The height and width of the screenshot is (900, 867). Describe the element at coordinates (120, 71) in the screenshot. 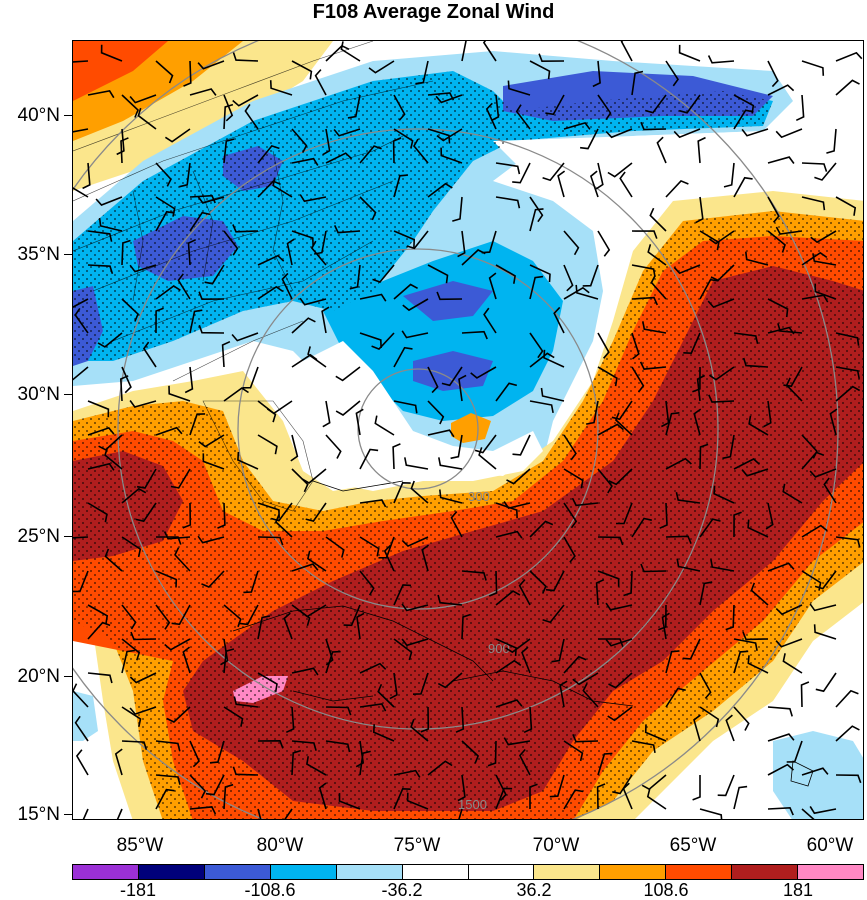

I see `nw-positive-max` at that location.